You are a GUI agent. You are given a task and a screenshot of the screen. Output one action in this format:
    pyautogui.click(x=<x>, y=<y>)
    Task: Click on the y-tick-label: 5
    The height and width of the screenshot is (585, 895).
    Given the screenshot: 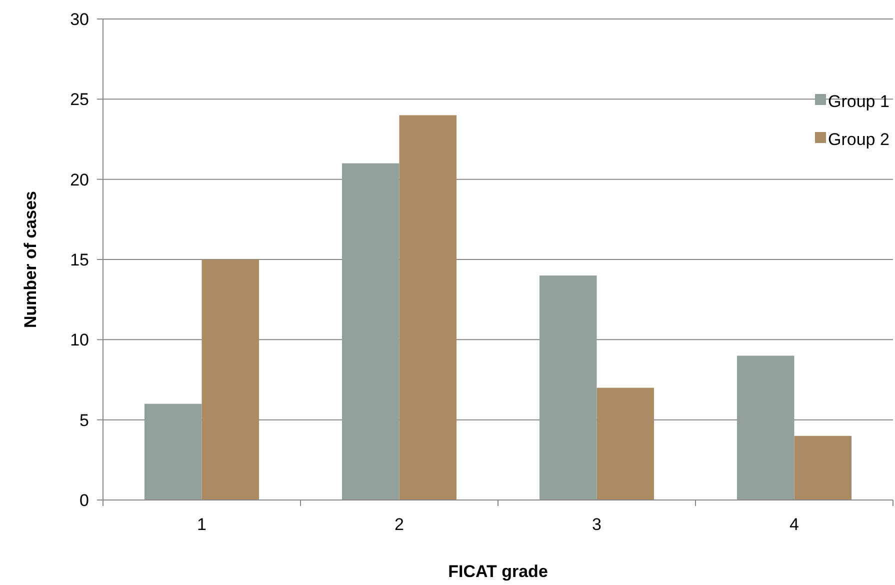 What is the action you would take?
    pyautogui.click(x=84, y=420)
    